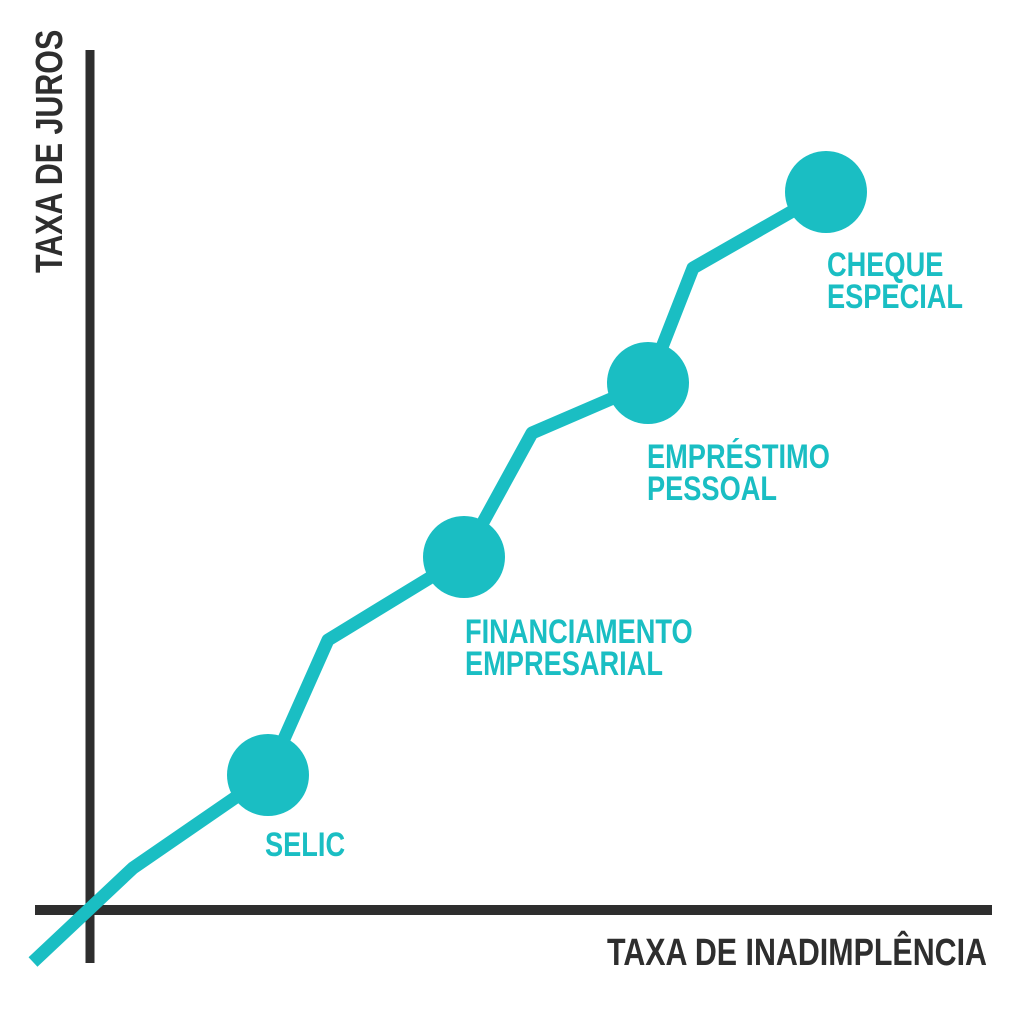 This screenshot has width=1024, height=1024. What do you see at coordinates (895, 281) in the screenshot?
I see `point-label-cheque-especial: CHEQUE ESPECIAL` at bounding box center [895, 281].